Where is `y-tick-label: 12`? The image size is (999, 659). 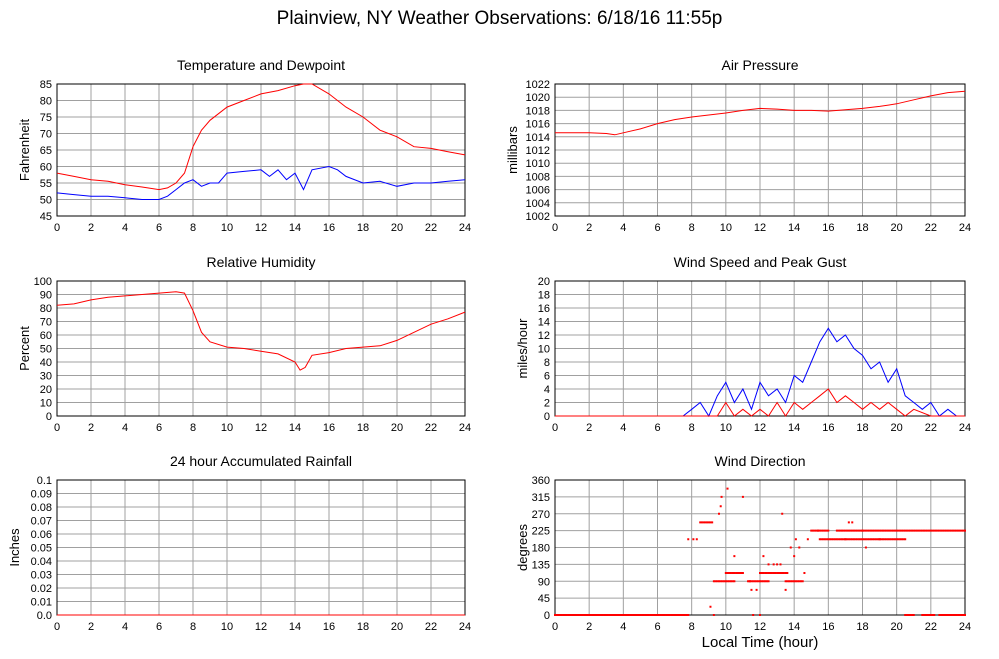 y-tick-label: 12 is located at coordinates (544, 336).